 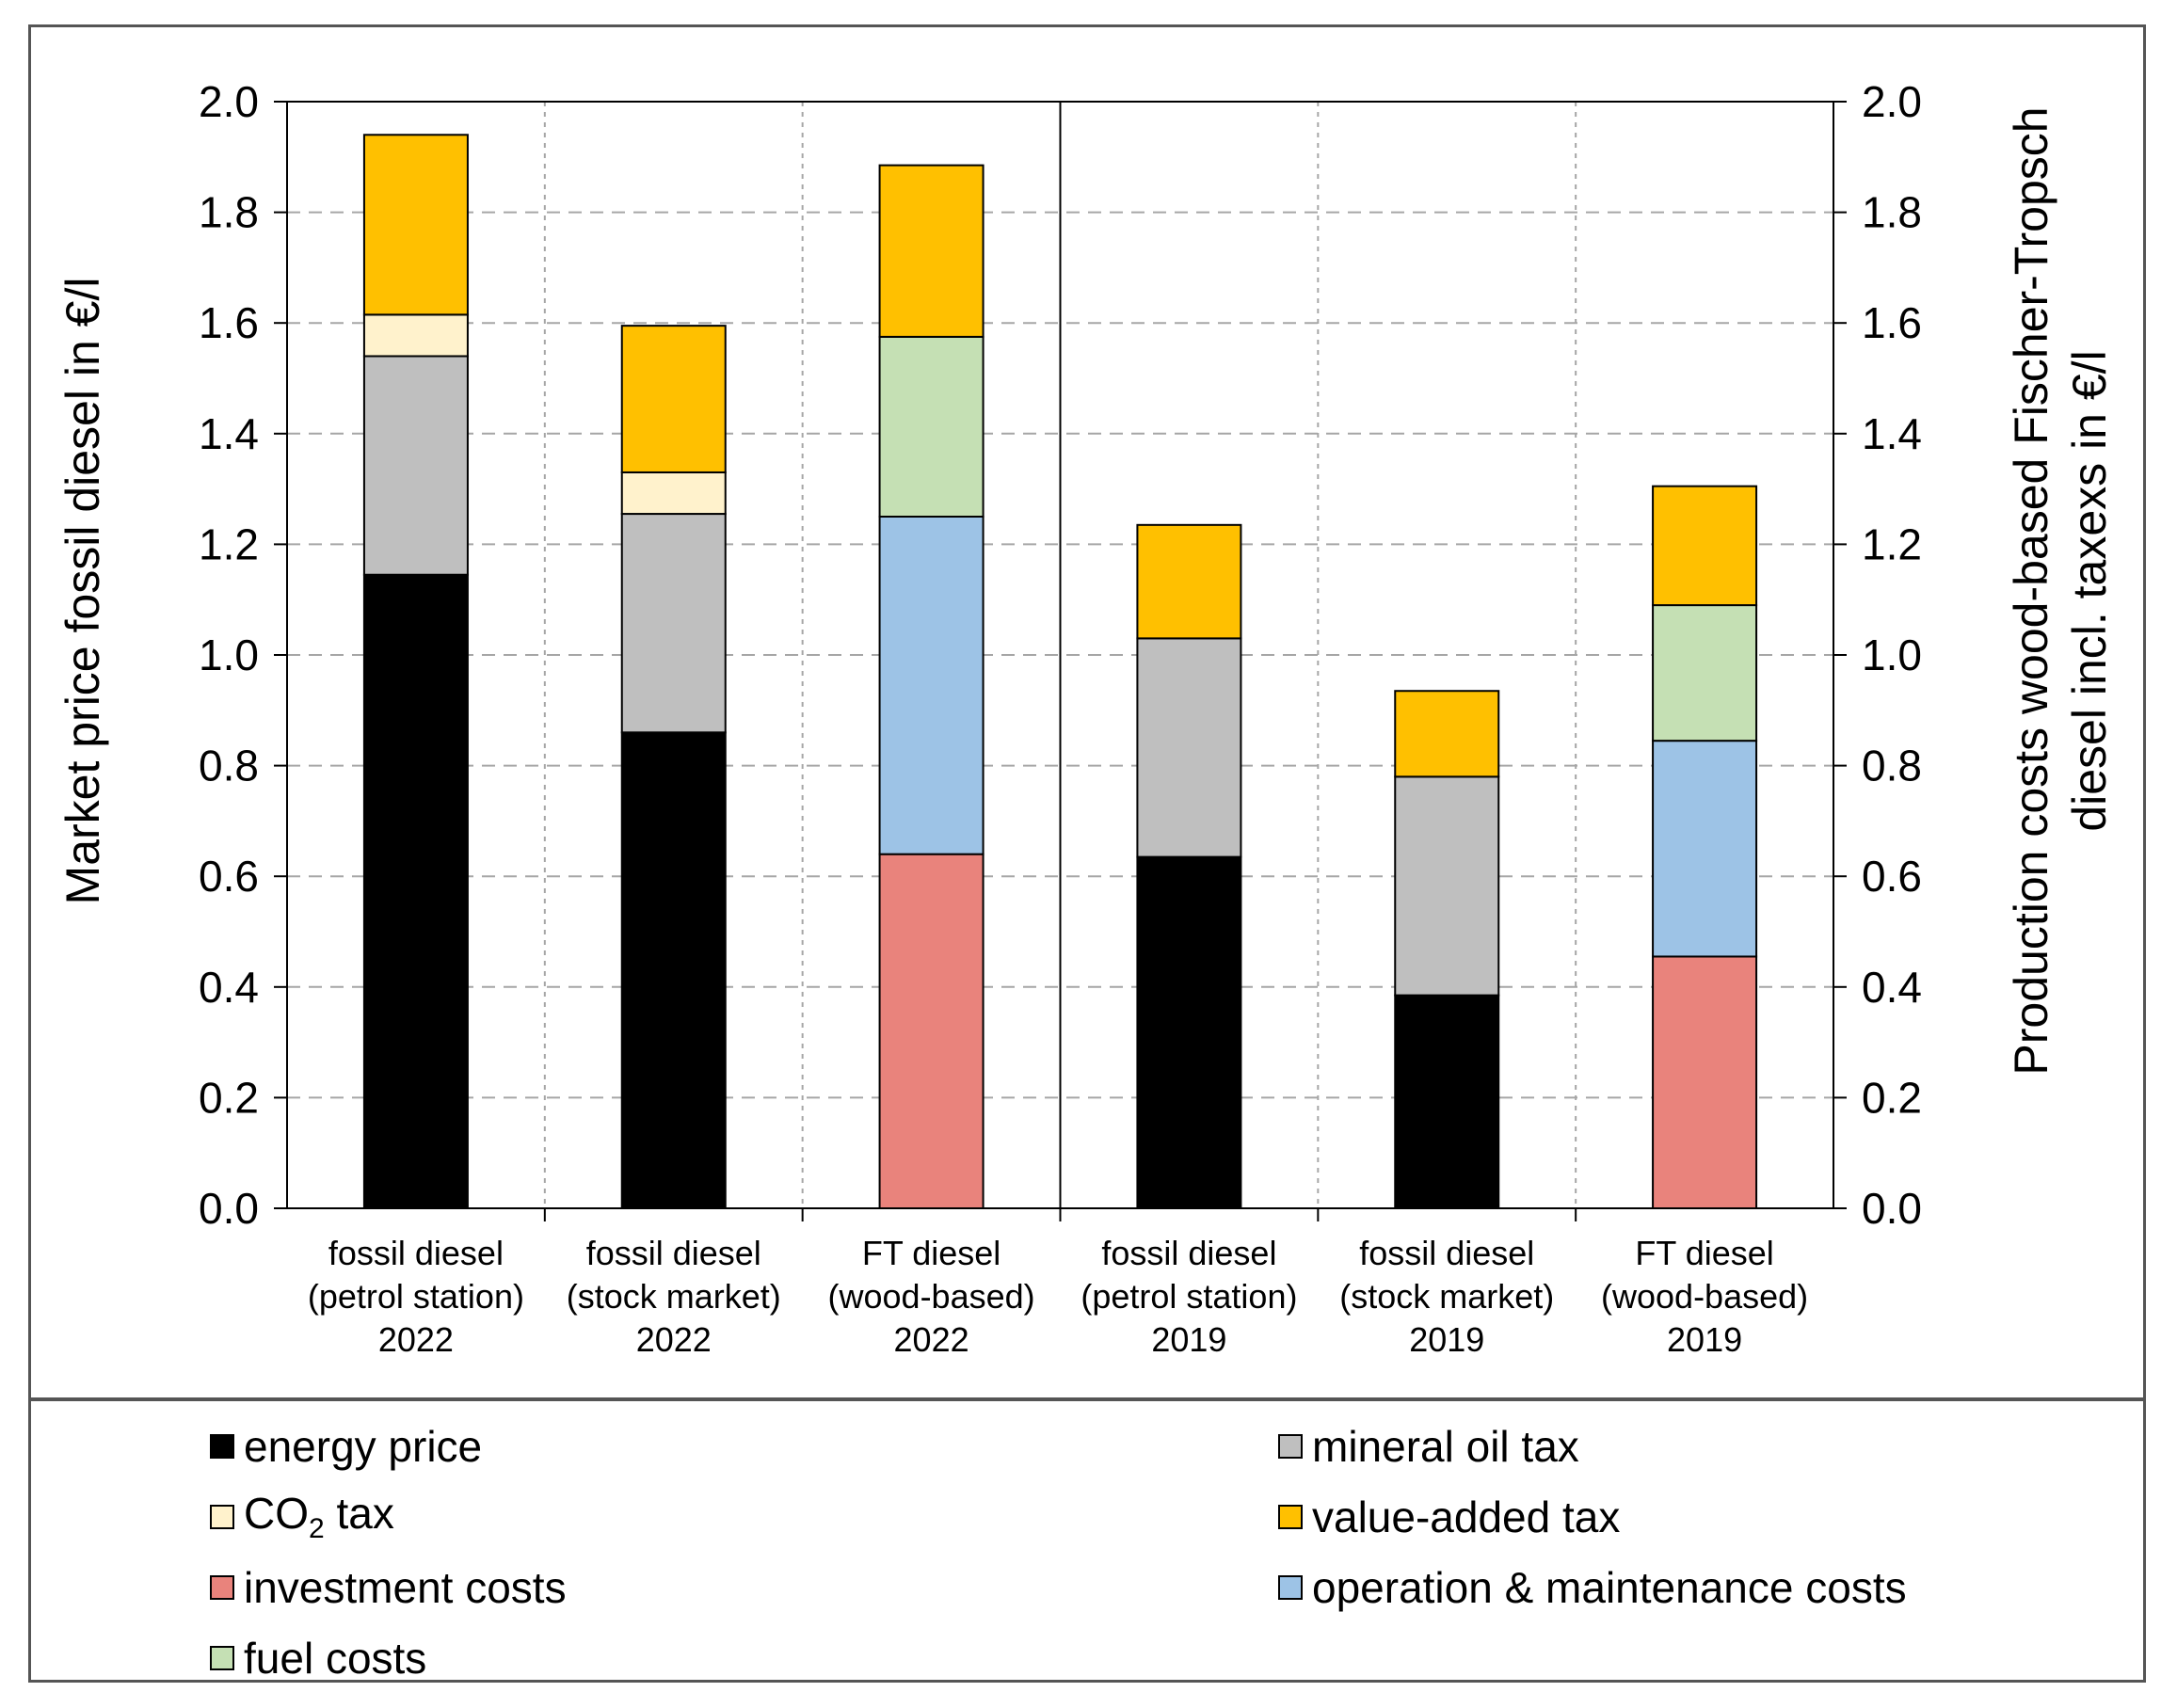 What do you see at coordinates (1892, 101) in the screenshot?
I see `y-tick-label-right: 2.0` at bounding box center [1892, 101].